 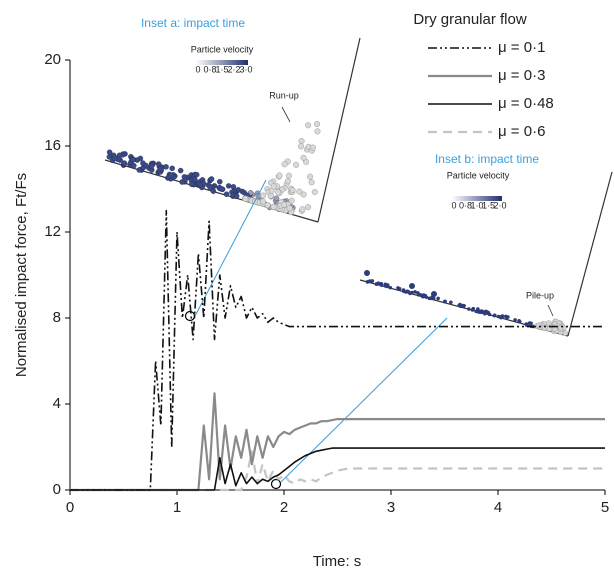 I want to click on x-tick-label: 2, so click(x=284, y=507).